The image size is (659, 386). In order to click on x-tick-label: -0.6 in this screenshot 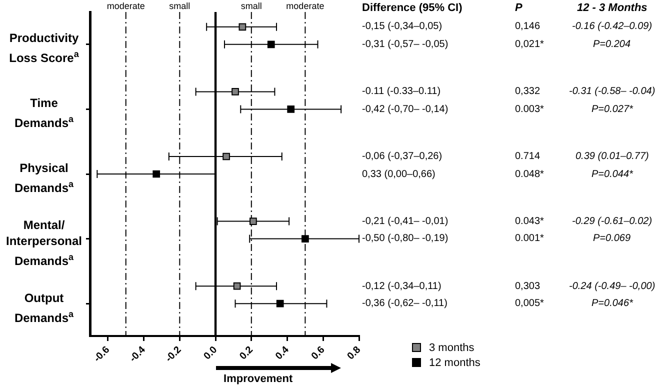, I will do `click(102, 354)`.